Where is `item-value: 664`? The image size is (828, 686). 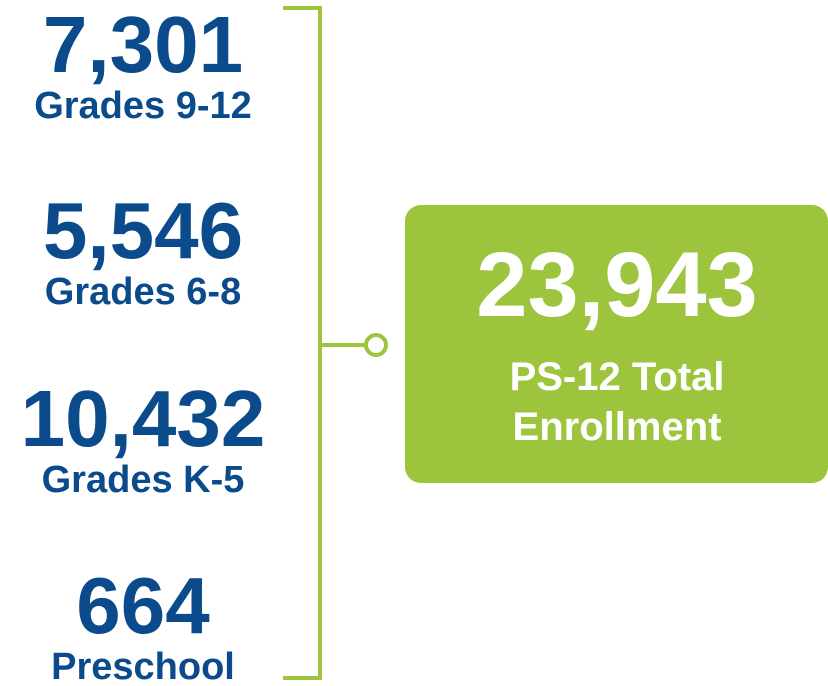 item-value: 664 is located at coordinates (143, 605).